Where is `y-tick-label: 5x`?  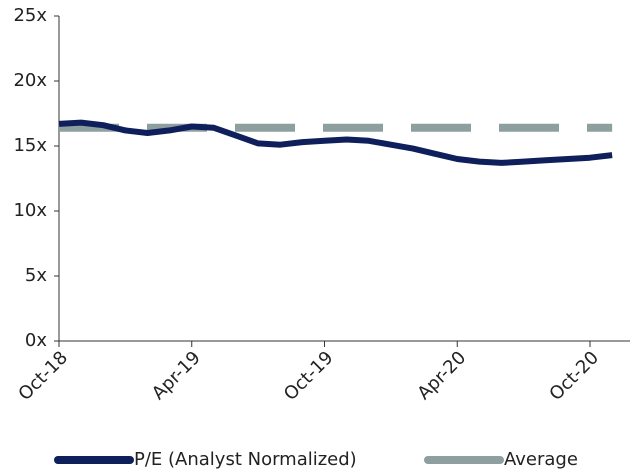
y-tick-label: 5x is located at coordinates (36, 275).